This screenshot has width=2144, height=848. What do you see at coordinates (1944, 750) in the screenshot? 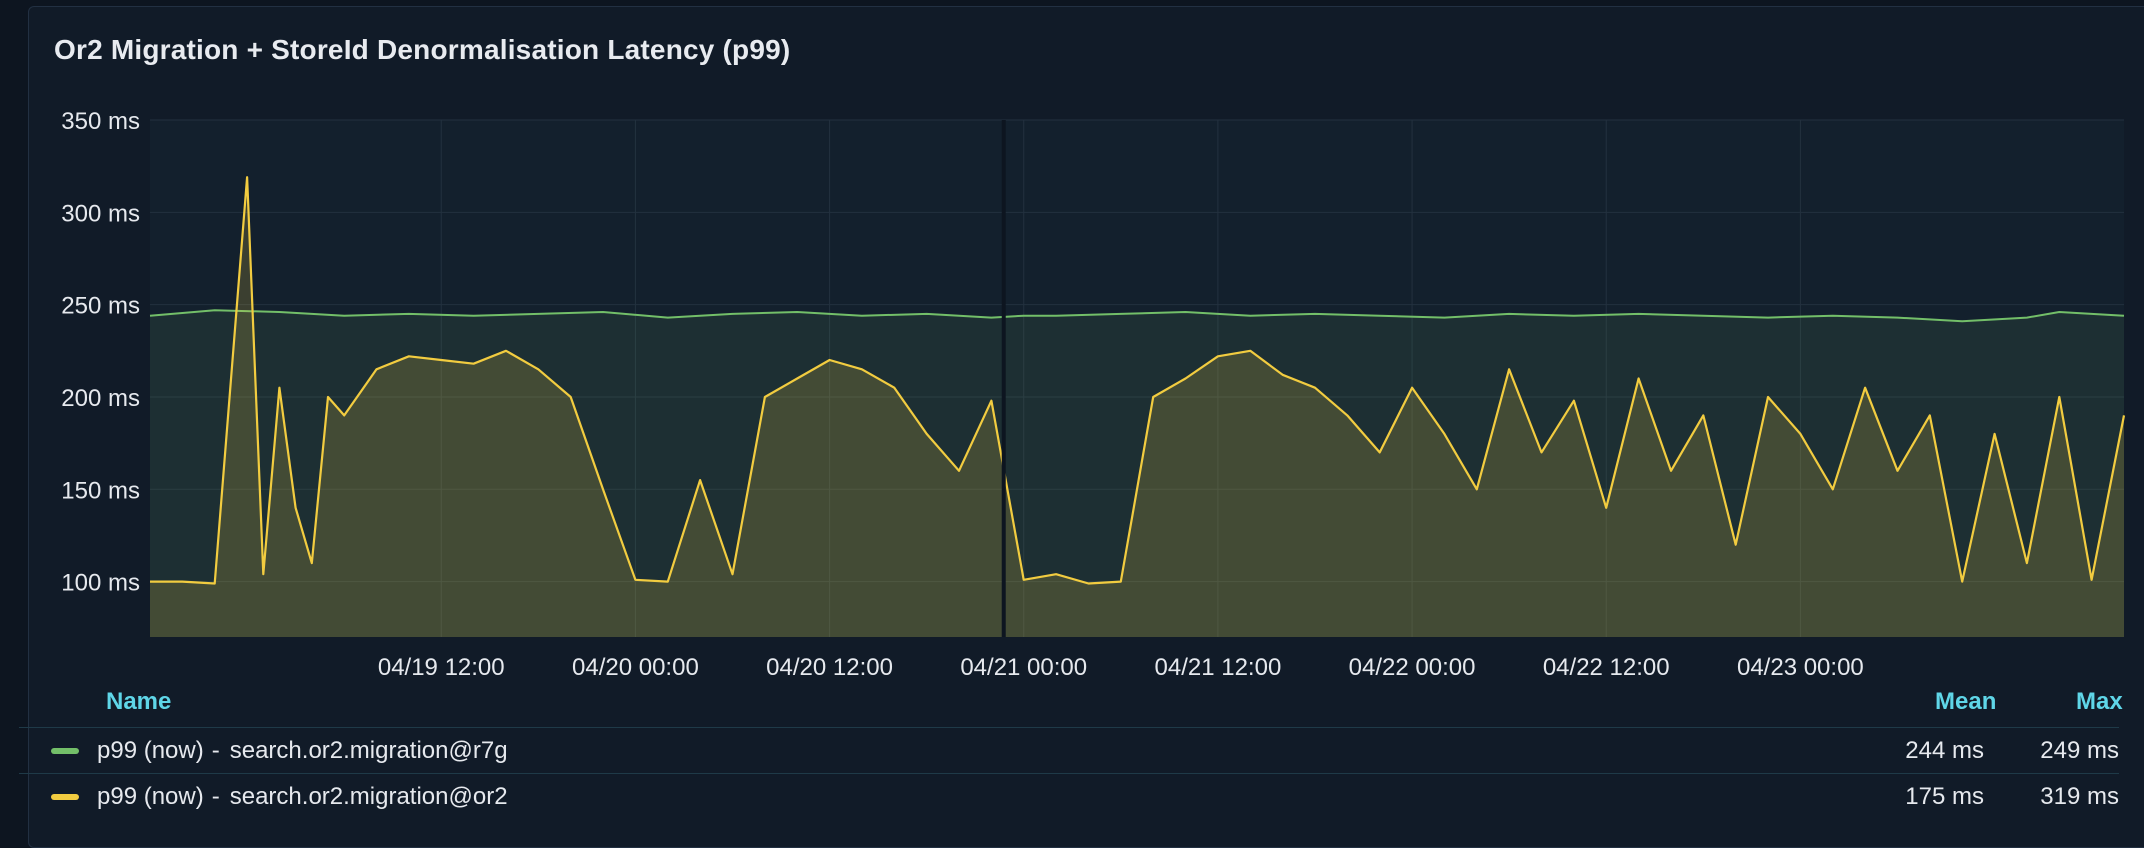
I see `legend-mean-value: 244 ms` at bounding box center [1944, 750].